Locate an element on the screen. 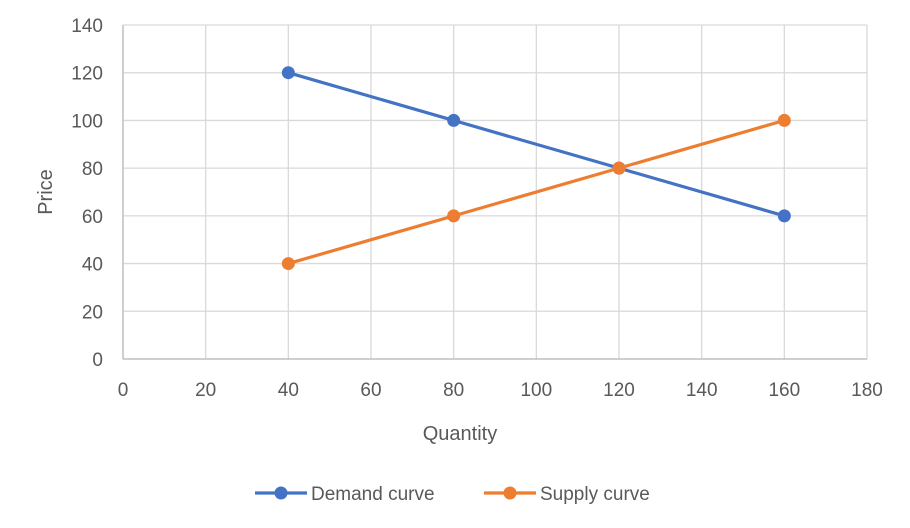 The width and height of the screenshot is (910, 528). x-tick-label: 140 is located at coordinates (702, 390).